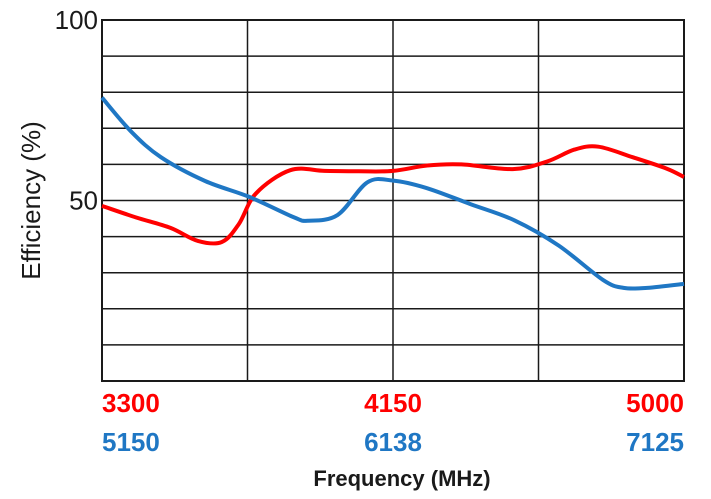 Image resolution: width=711 pixels, height=499 pixels. Describe the element at coordinates (131, 442) in the screenshot. I see `x-tick-label: 5150` at that location.